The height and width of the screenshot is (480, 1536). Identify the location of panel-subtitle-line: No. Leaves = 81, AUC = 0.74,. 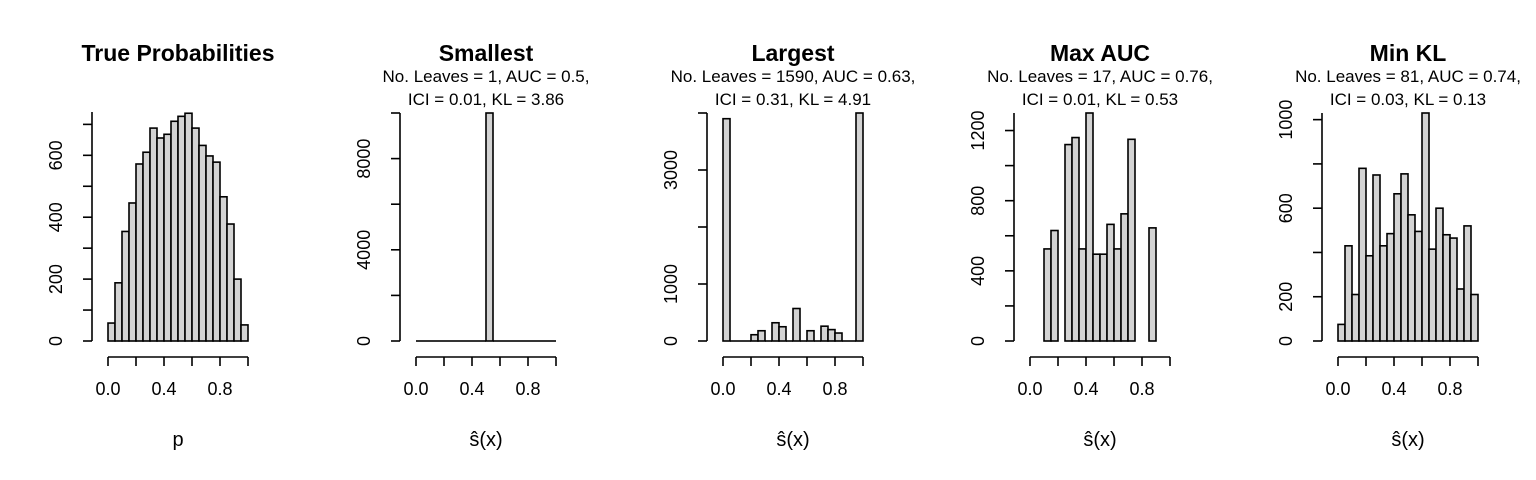
(1408, 76).